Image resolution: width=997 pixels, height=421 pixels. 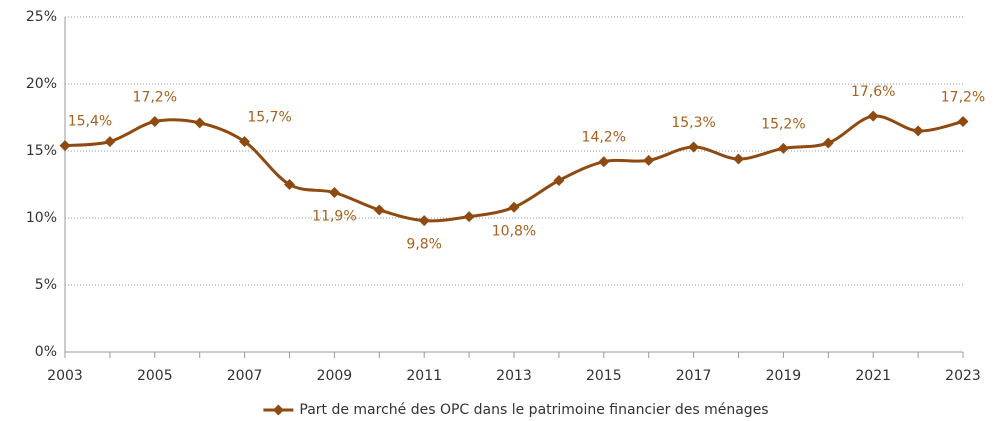 I want to click on y-tick-label: 15%, so click(x=41, y=151).